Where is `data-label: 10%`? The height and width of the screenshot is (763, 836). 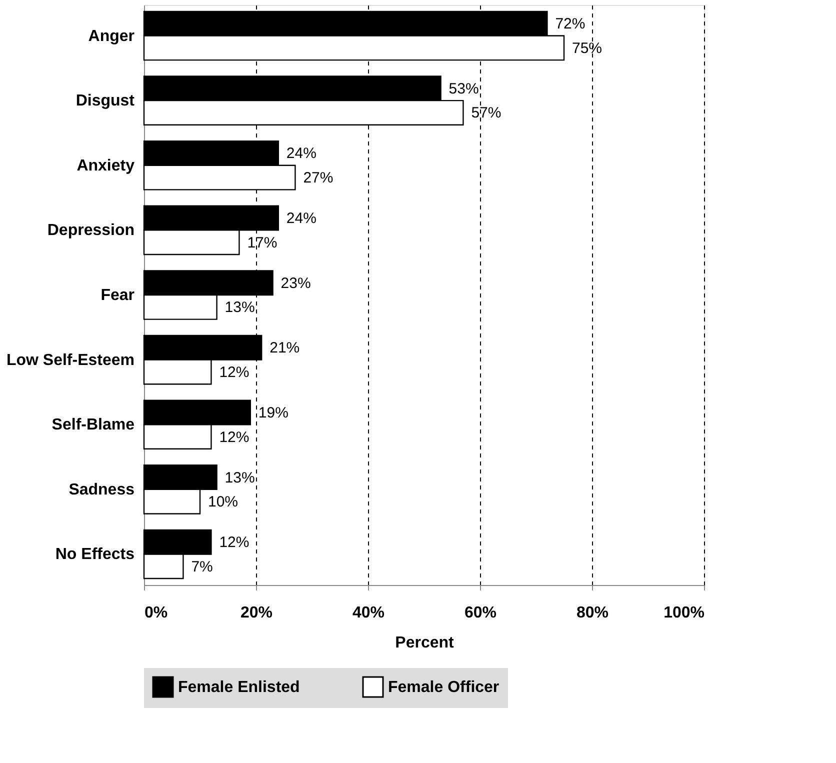 data-label: 10% is located at coordinates (223, 502).